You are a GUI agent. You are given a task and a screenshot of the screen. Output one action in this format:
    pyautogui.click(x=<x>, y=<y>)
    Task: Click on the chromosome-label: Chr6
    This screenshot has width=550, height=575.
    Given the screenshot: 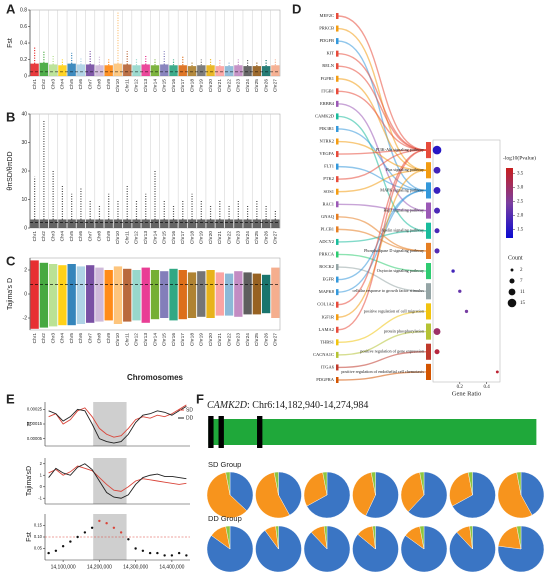 What is the action you would take?
    pyautogui.click(x=81, y=338)
    